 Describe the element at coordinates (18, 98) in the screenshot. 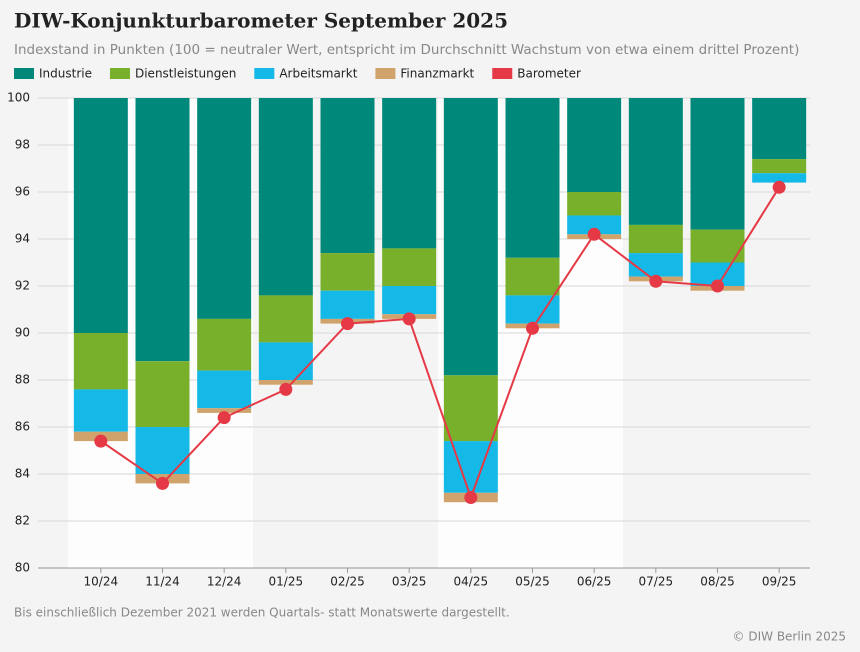

I see `y-tick-label: 100` at that location.